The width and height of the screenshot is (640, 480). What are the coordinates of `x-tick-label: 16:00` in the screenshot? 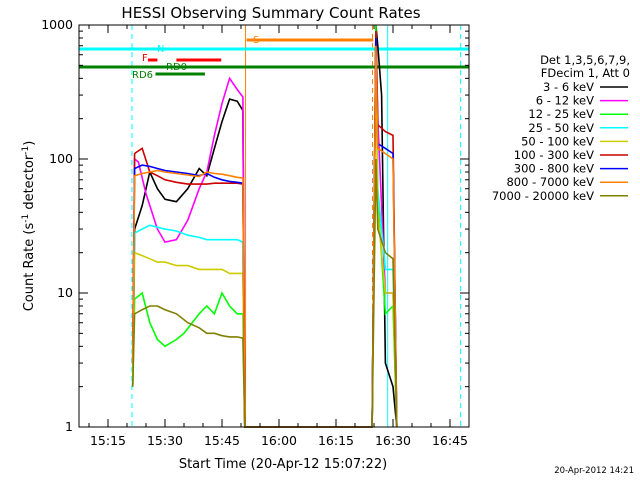 It's located at (279, 440).